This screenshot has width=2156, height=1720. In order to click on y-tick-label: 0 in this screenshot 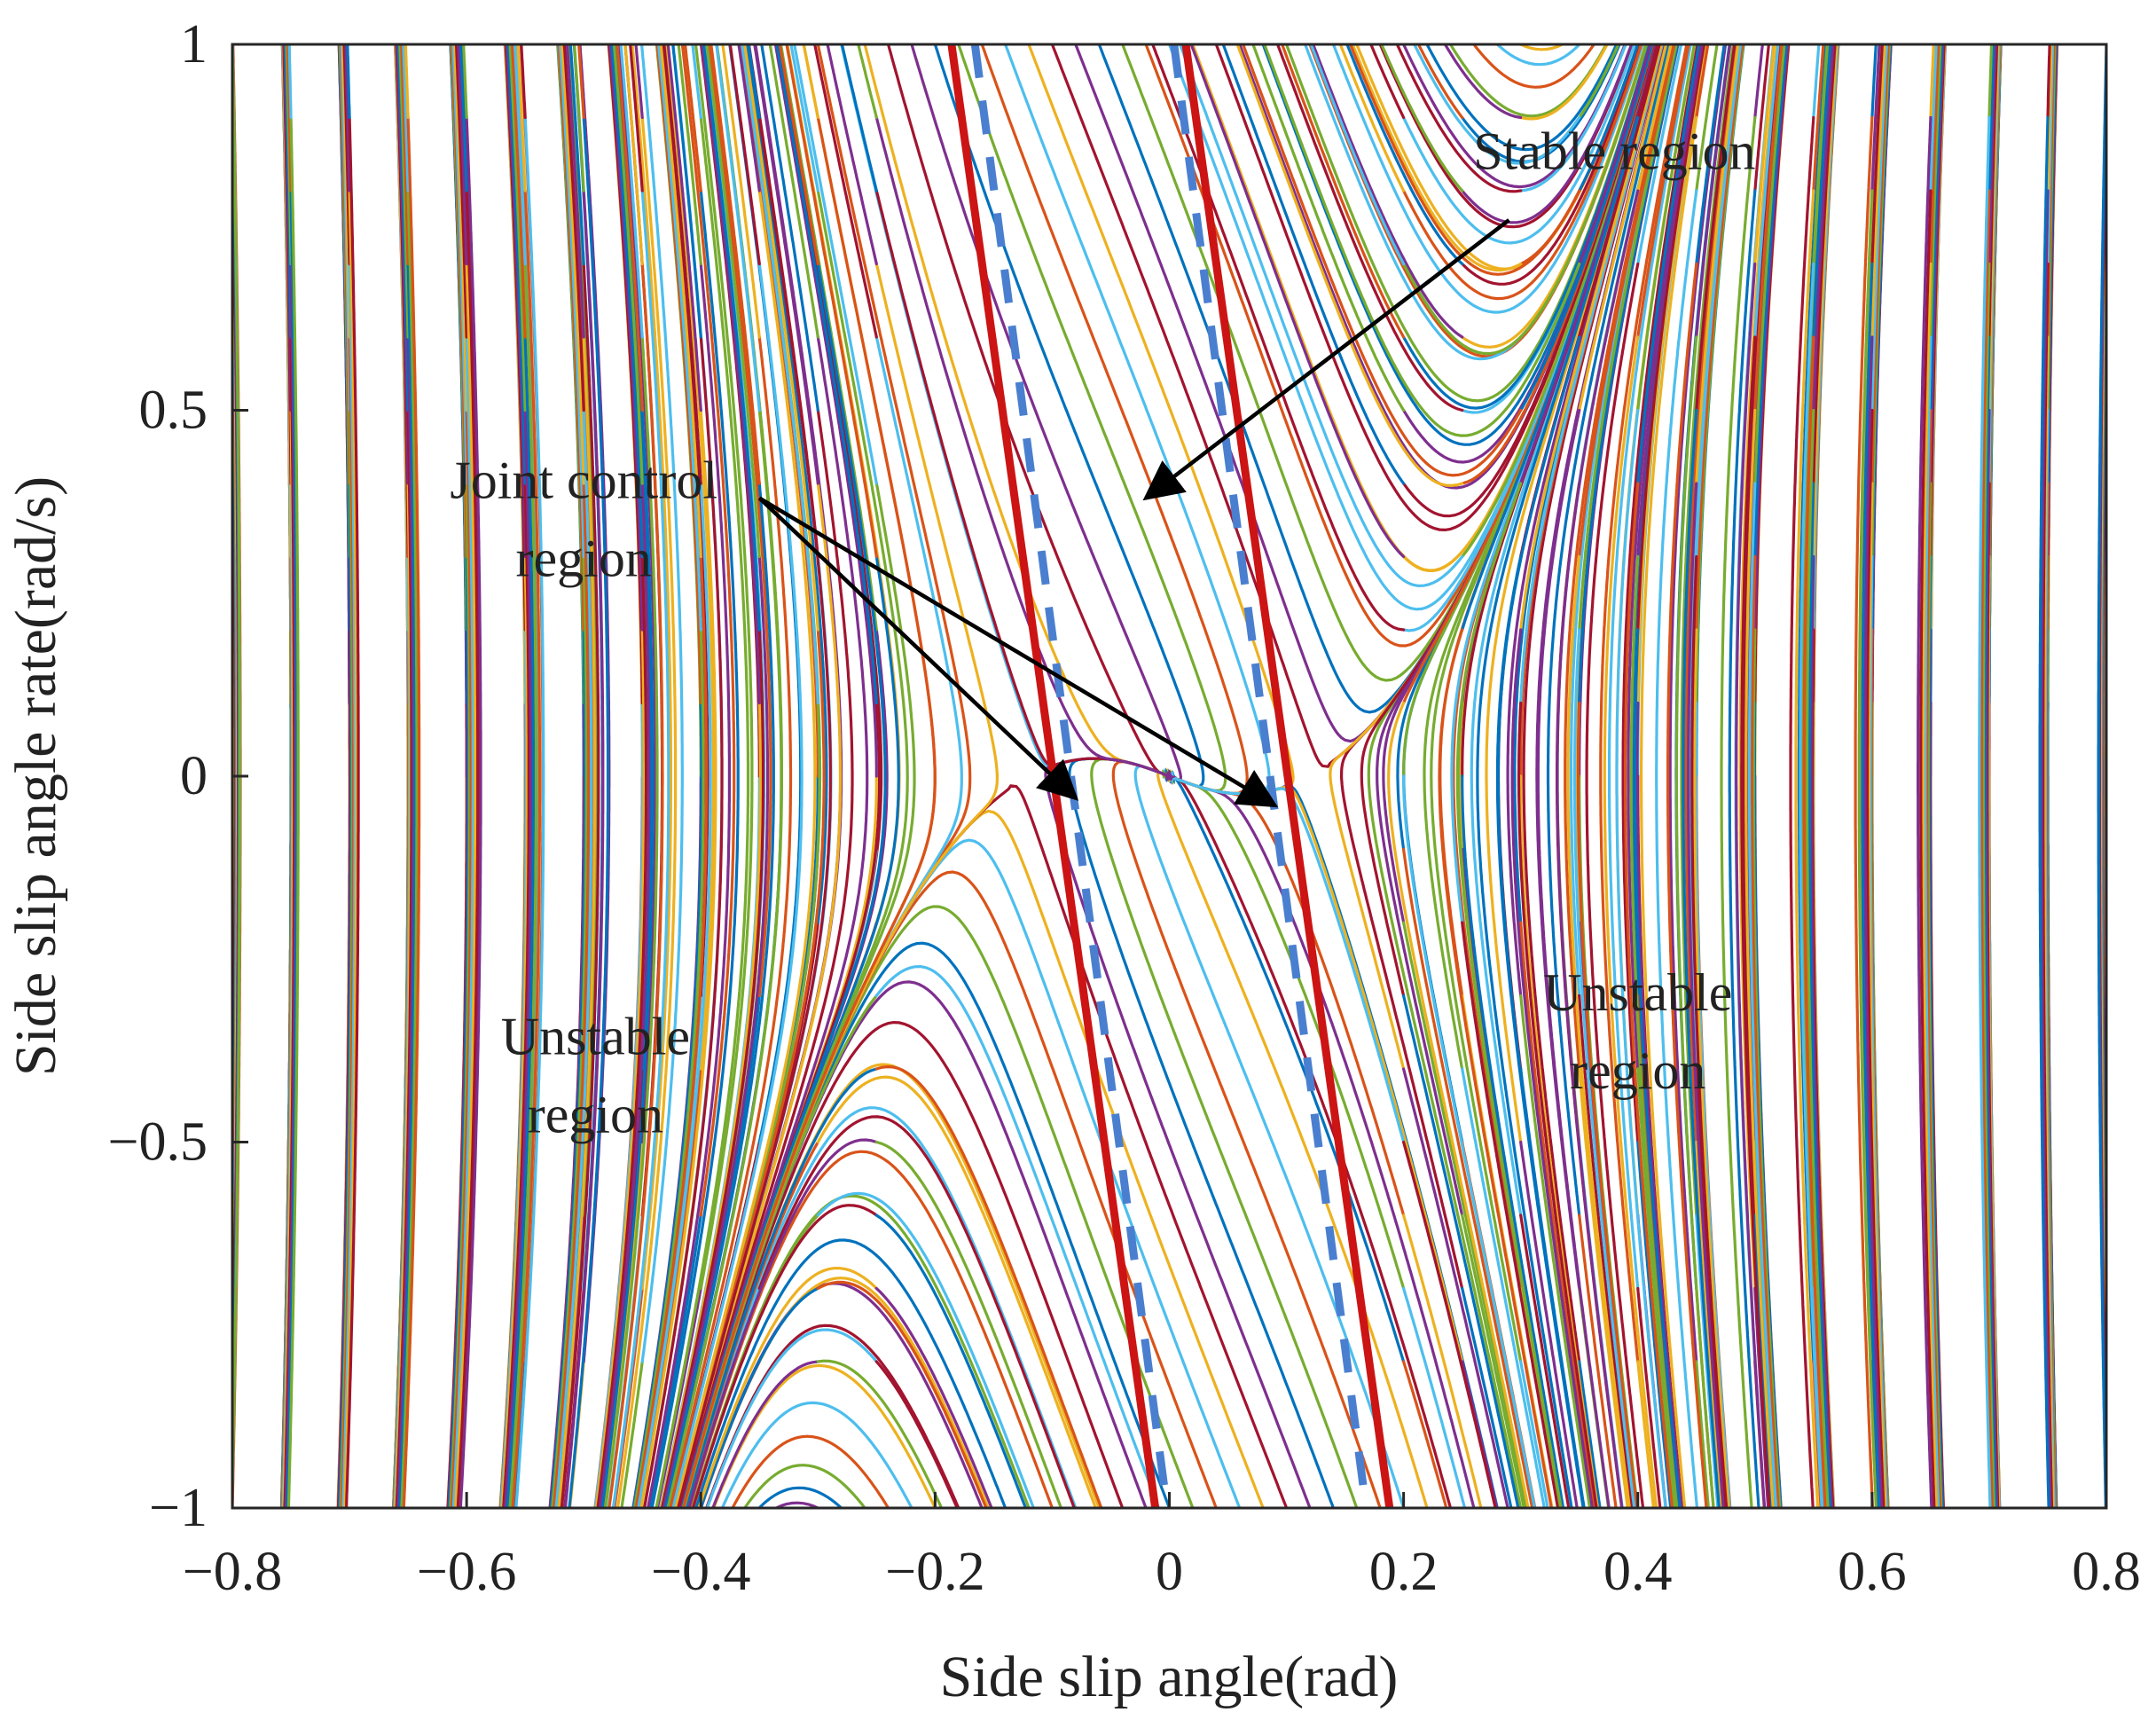, I will do `click(194, 776)`.